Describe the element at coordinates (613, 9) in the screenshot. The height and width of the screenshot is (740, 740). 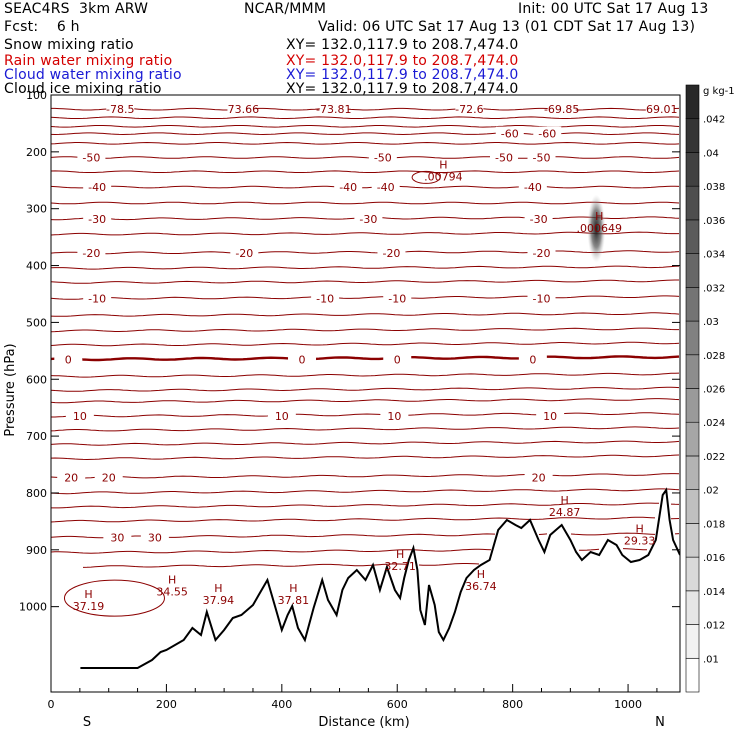
I see `init-time: Init: 00 UTC Sat 17 Aug 13` at that location.